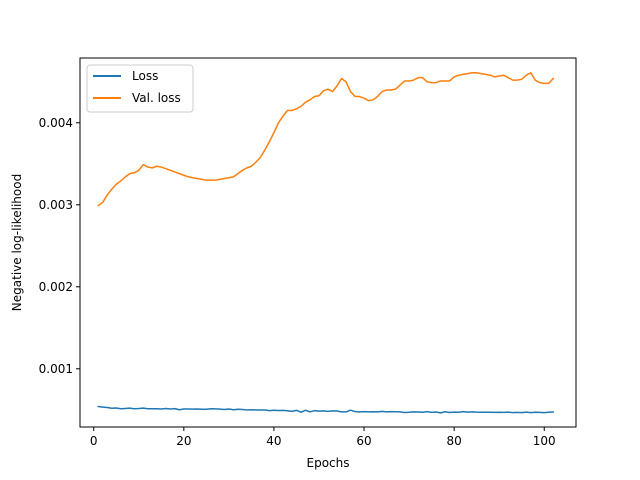 The height and width of the screenshot is (480, 640). Describe the element at coordinates (56, 287) in the screenshot. I see `y-tick-label: 0.002` at that location.